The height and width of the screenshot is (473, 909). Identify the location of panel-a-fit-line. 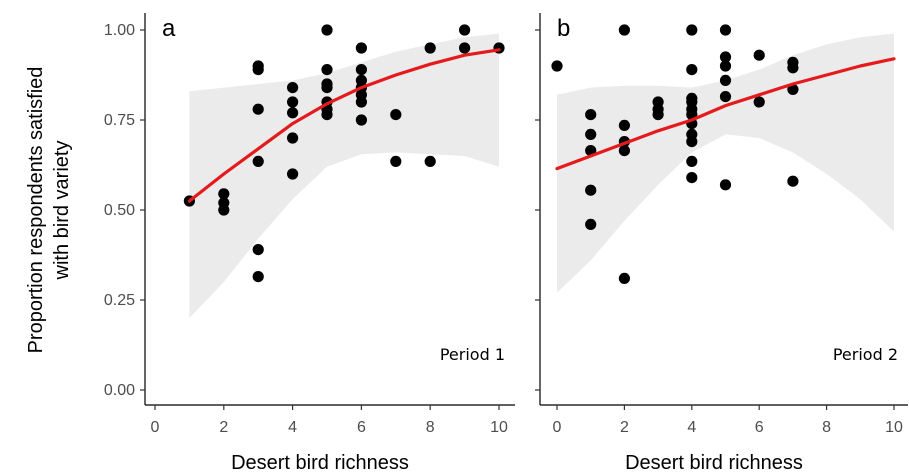
(344, 125).